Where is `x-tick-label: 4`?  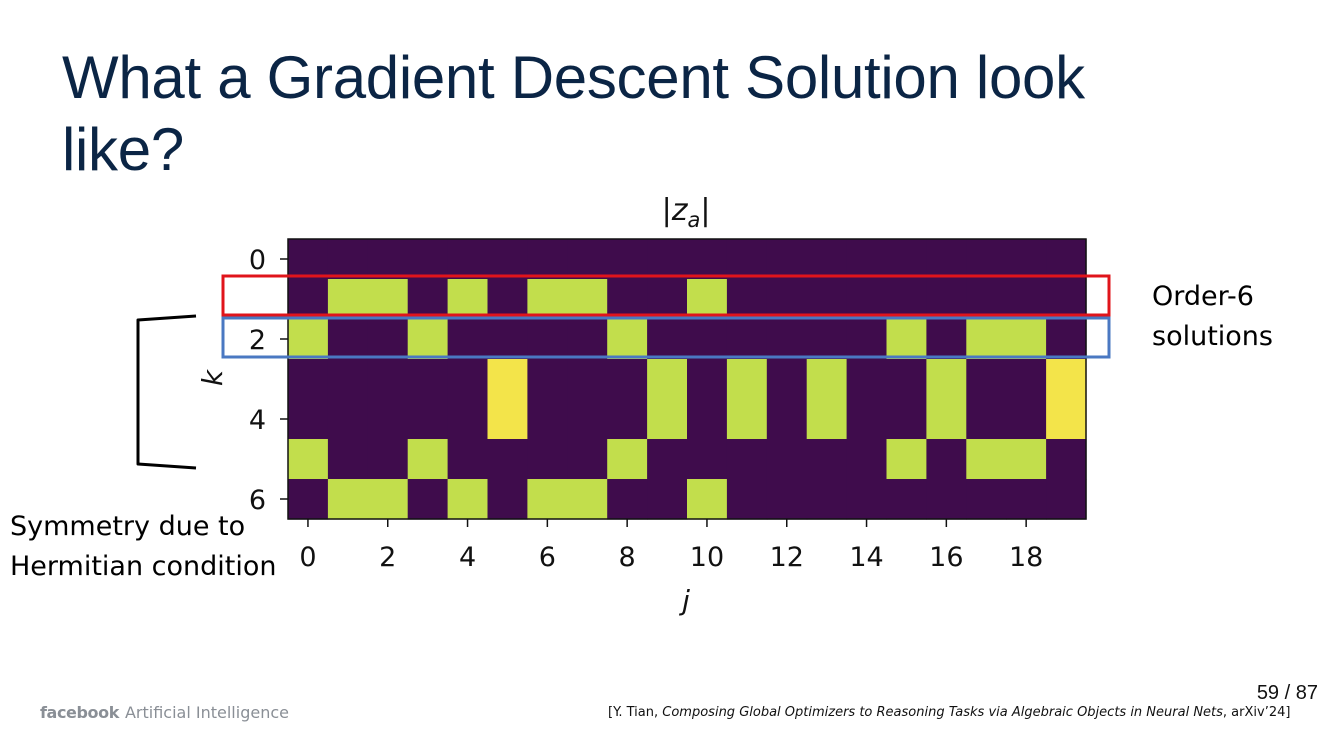
x-tick-label: 4 is located at coordinates (467, 557).